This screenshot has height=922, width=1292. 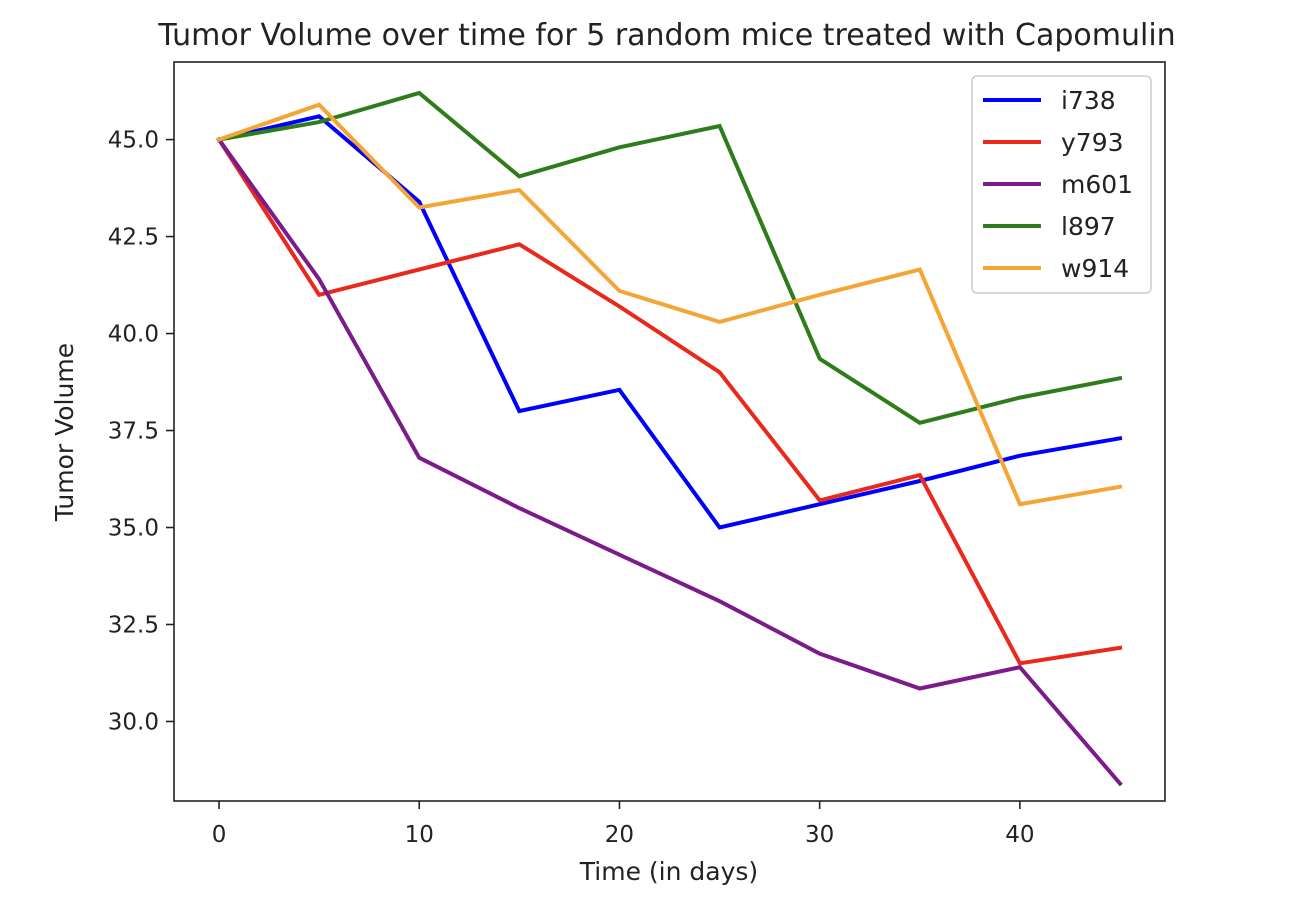 I want to click on legend-label-w914: w914, so click(x=1095, y=268).